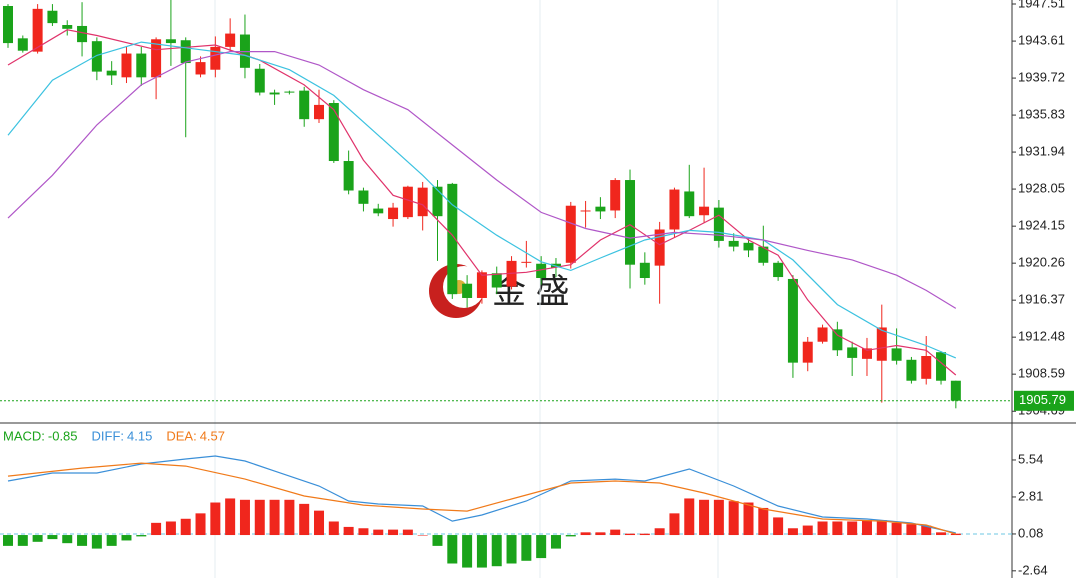 Image resolution: width=1076 pixels, height=578 pixels. I want to click on watermark: 金 盛, so click(530, 292).